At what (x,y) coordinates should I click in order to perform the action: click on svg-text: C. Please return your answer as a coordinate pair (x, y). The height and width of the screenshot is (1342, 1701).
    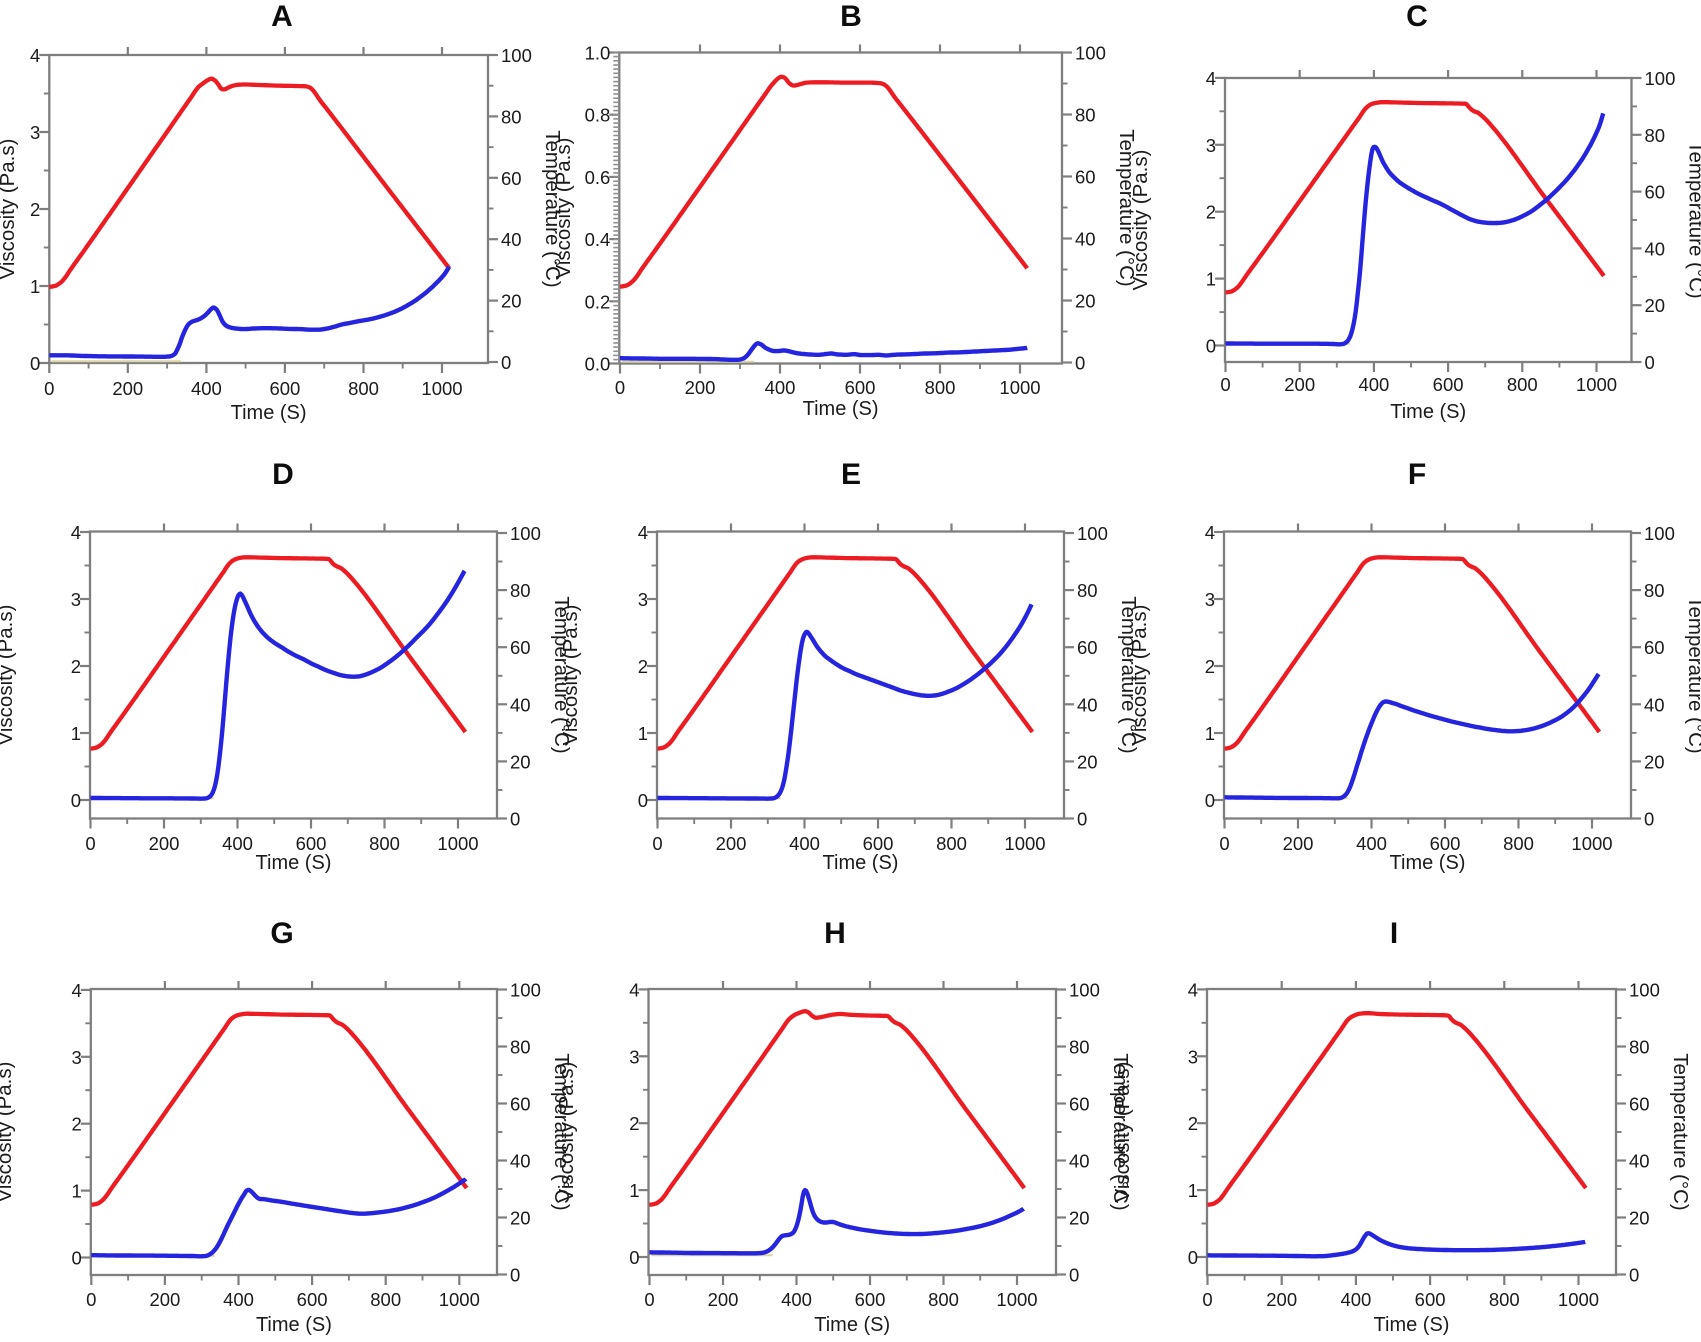
    Looking at the image, I should click on (1417, 16).